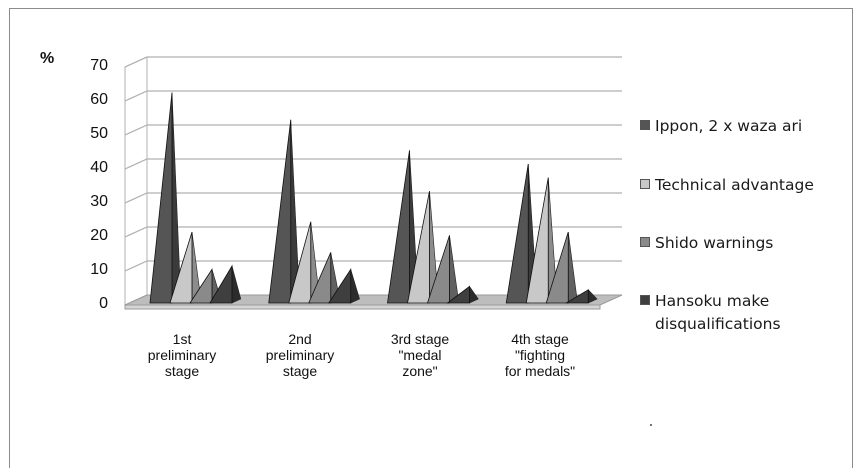 This screenshot has width=862, height=468. What do you see at coordinates (420, 355) in the screenshot?
I see `x-category-label: 3rd stage "medal zone"` at bounding box center [420, 355].